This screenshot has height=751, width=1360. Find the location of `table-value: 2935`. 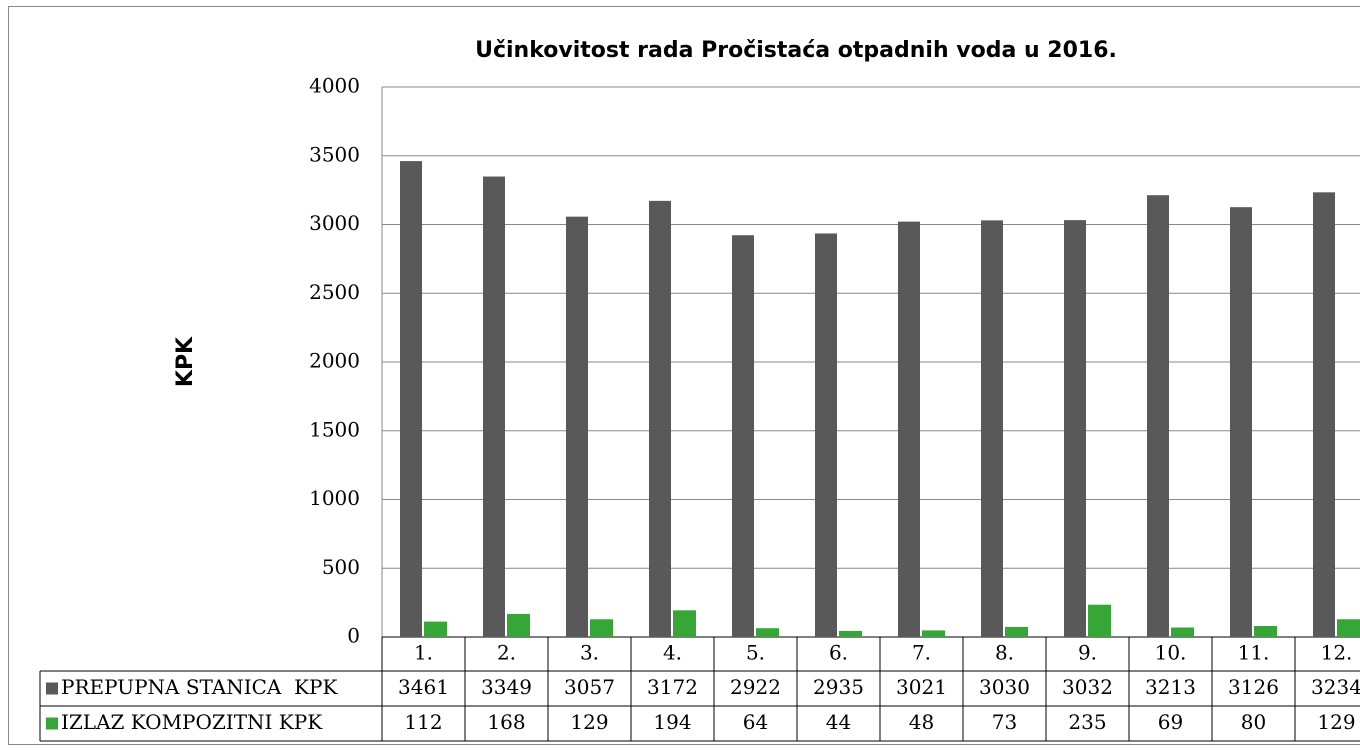

table-value: 2935 is located at coordinates (838, 687).